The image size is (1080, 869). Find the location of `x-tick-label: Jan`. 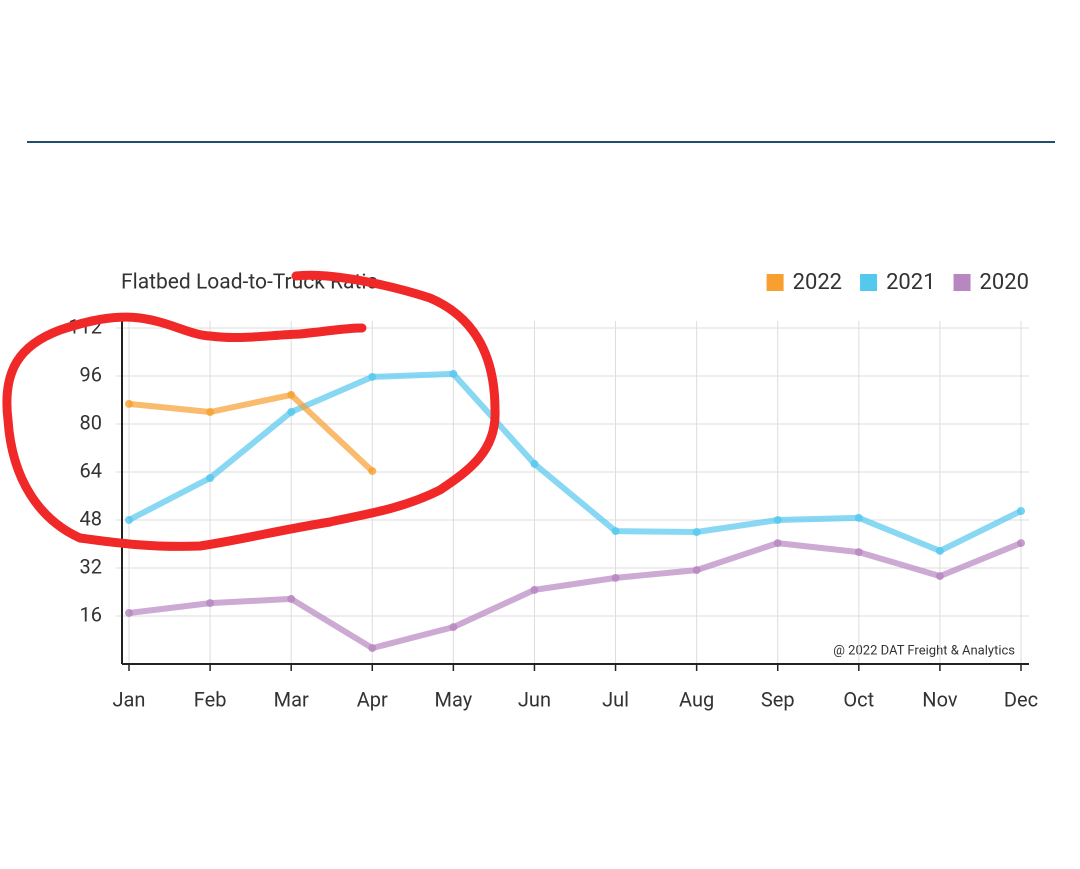

x-tick-label: Jan is located at coordinates (129, 699).